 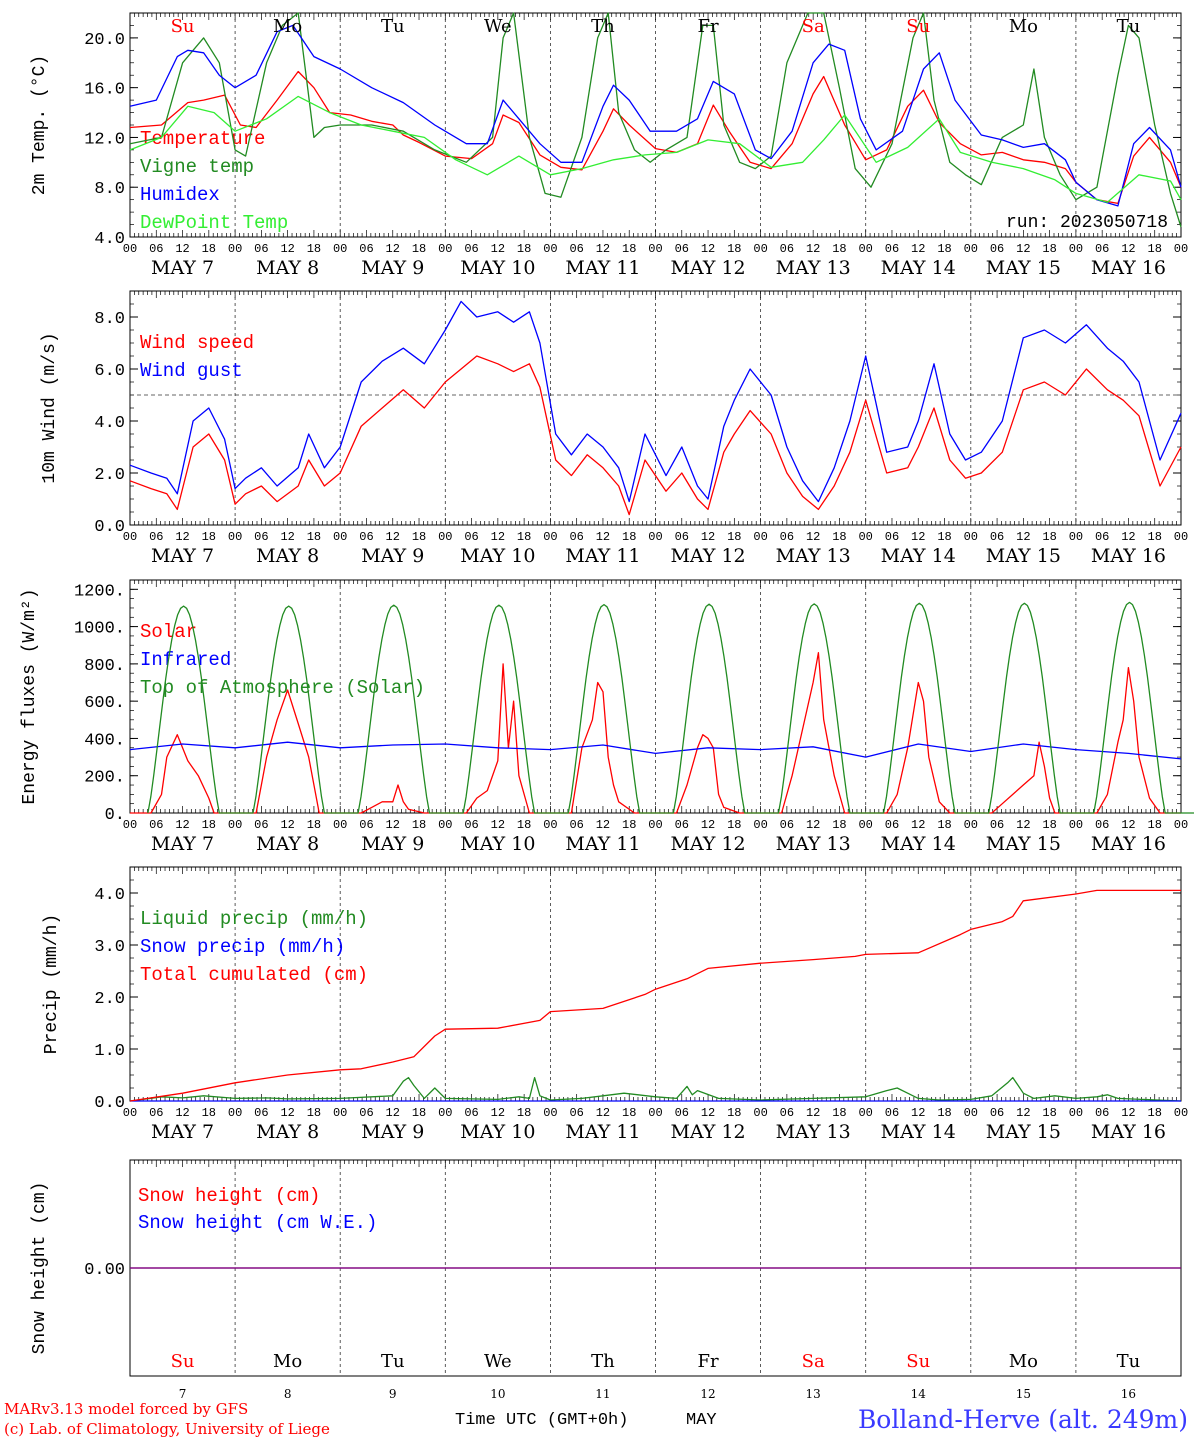 I want to click on day-abbr: Sa, so click(x=813, y=26).